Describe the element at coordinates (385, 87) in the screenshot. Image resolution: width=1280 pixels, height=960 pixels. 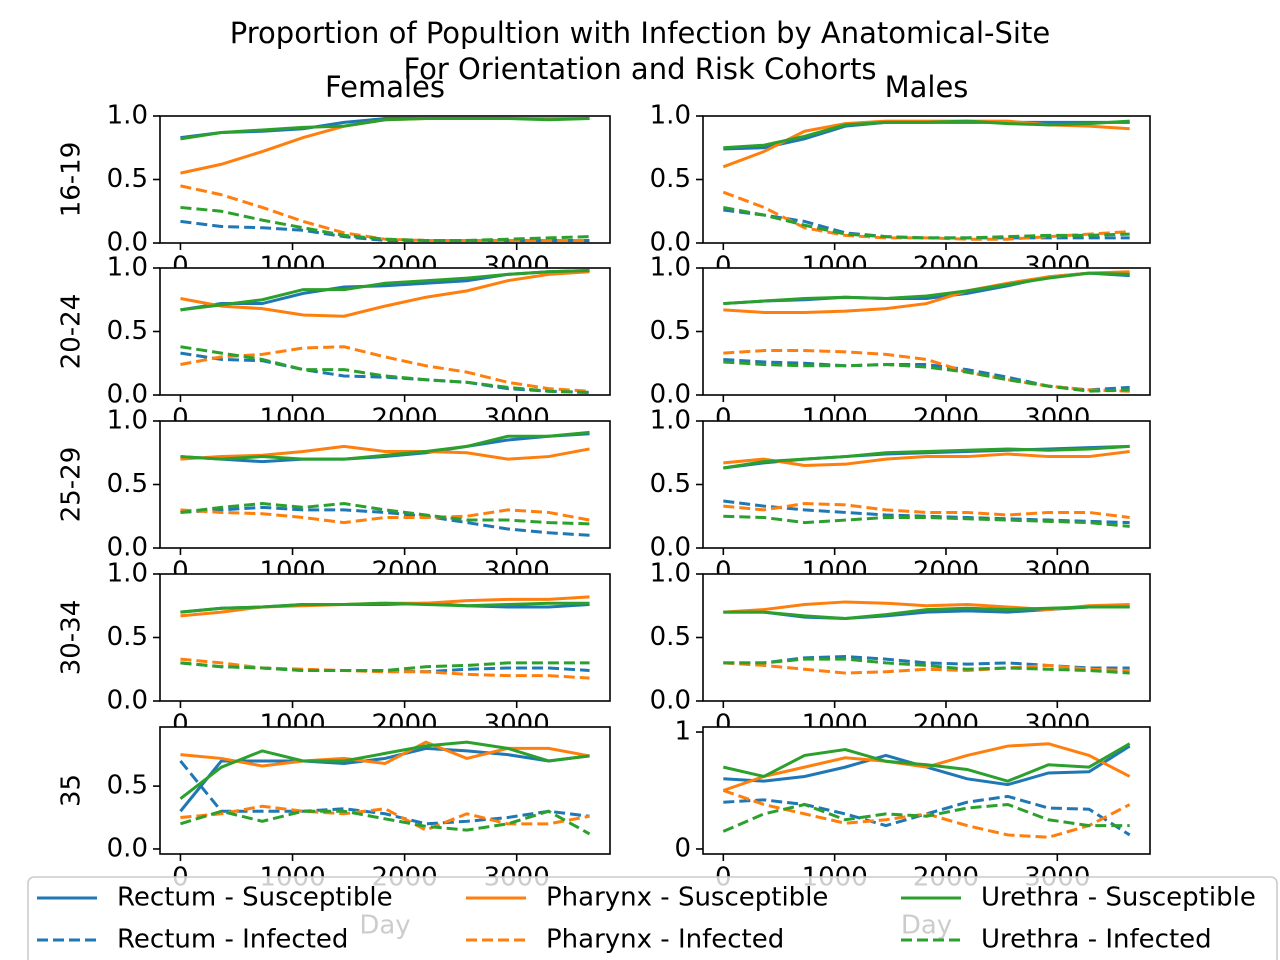
I see `column-title: Females` at that location.